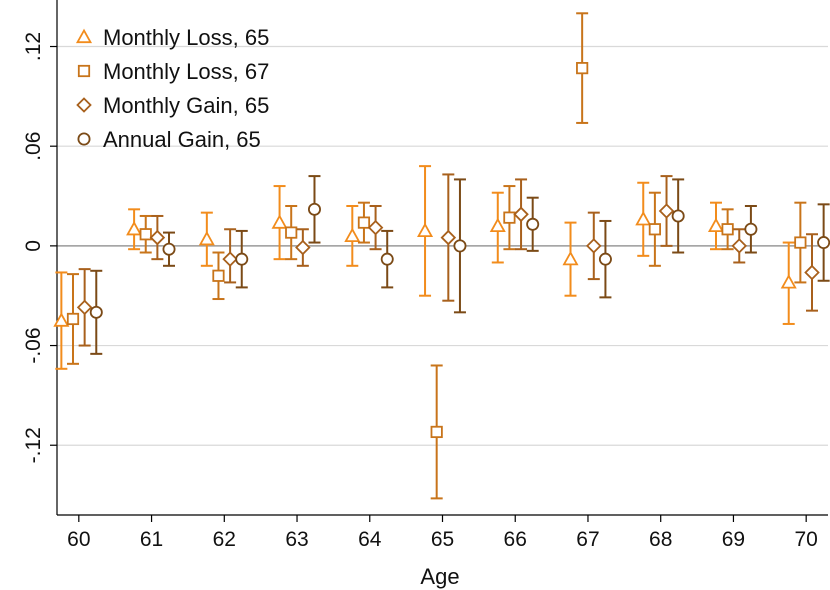 The height and width of the screenshot is (590, 830). Describe the element at coordinates (182, 139) in the screenshot. I see `legend-label: Annual Gain, 65` at that location.